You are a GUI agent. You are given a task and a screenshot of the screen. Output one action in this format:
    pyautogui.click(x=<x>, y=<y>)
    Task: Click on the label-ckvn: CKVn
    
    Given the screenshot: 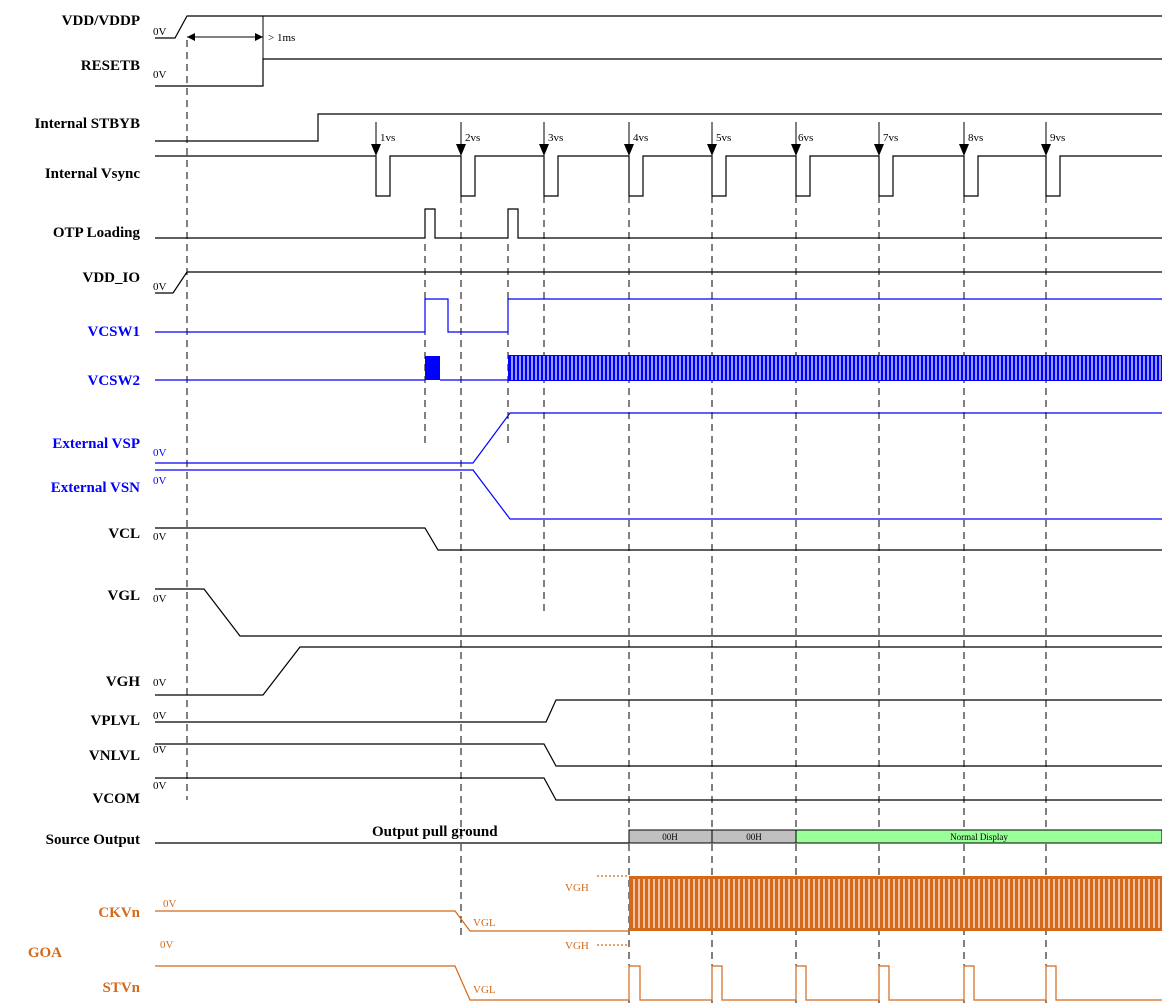 What is the action you would take?
    pyautogui.click(x=119, y=913)
    